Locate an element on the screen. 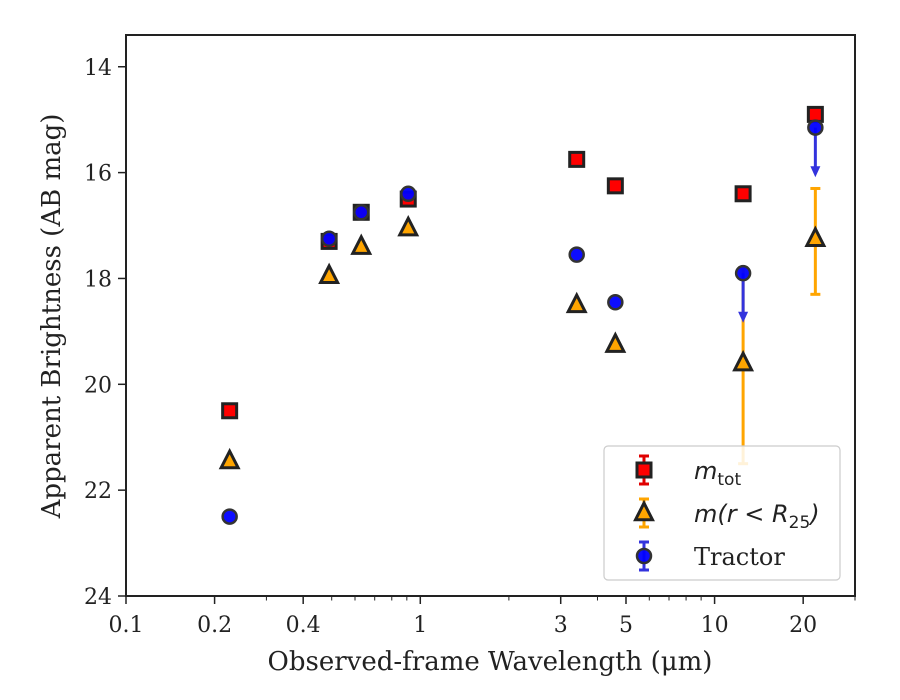 The height and width of the screenshot is (700, 900). legend-subscript: tot is located at coordinates (729, 480).